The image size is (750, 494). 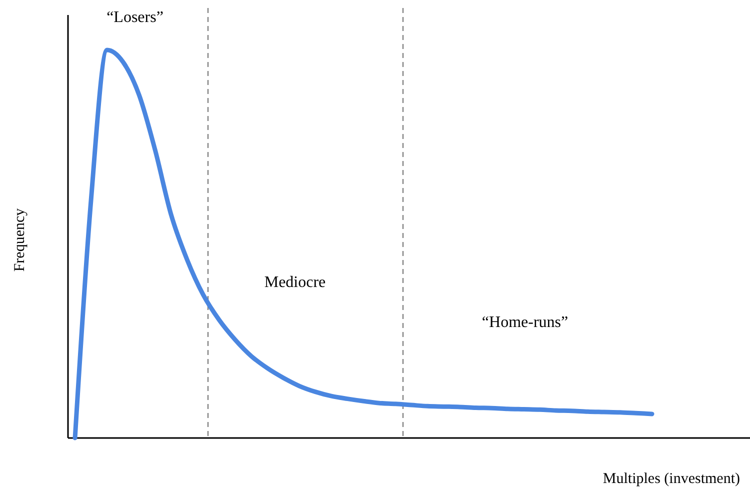 What do you see at coordinates (135, 17) in the screenshot?
I see `text: “Losers”` at bounding box center [135, 17].